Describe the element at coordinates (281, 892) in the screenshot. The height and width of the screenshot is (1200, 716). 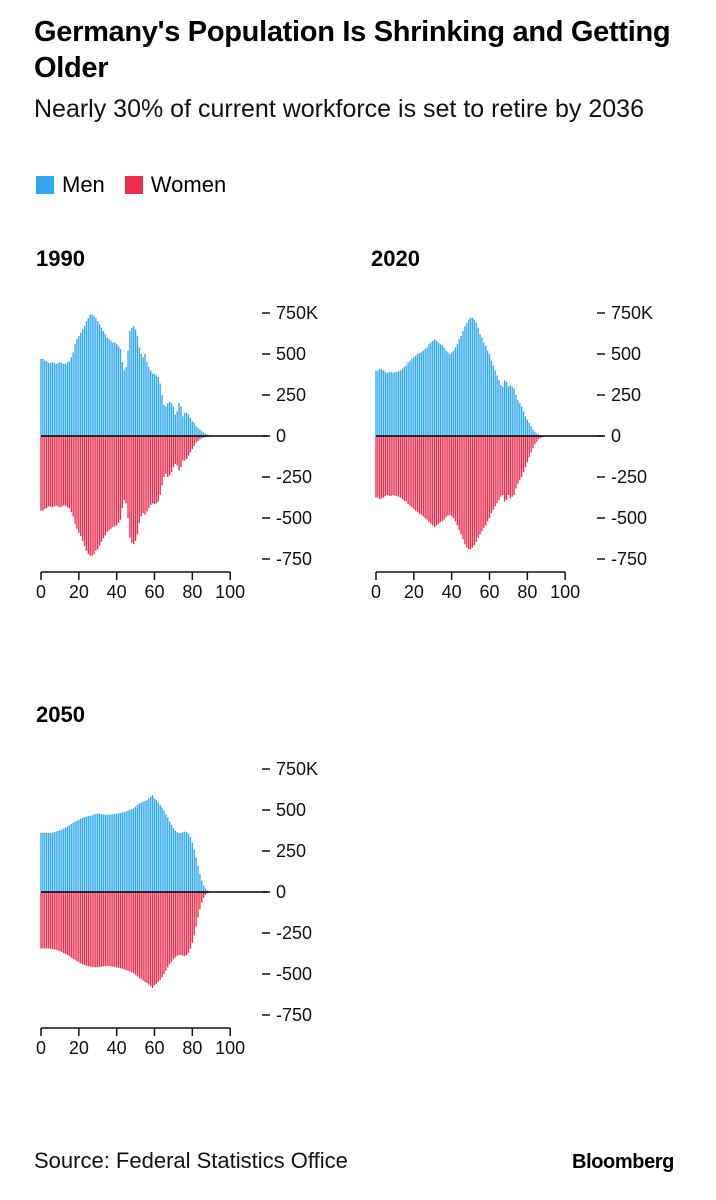
I see `y-tick-label: 0` at that location.